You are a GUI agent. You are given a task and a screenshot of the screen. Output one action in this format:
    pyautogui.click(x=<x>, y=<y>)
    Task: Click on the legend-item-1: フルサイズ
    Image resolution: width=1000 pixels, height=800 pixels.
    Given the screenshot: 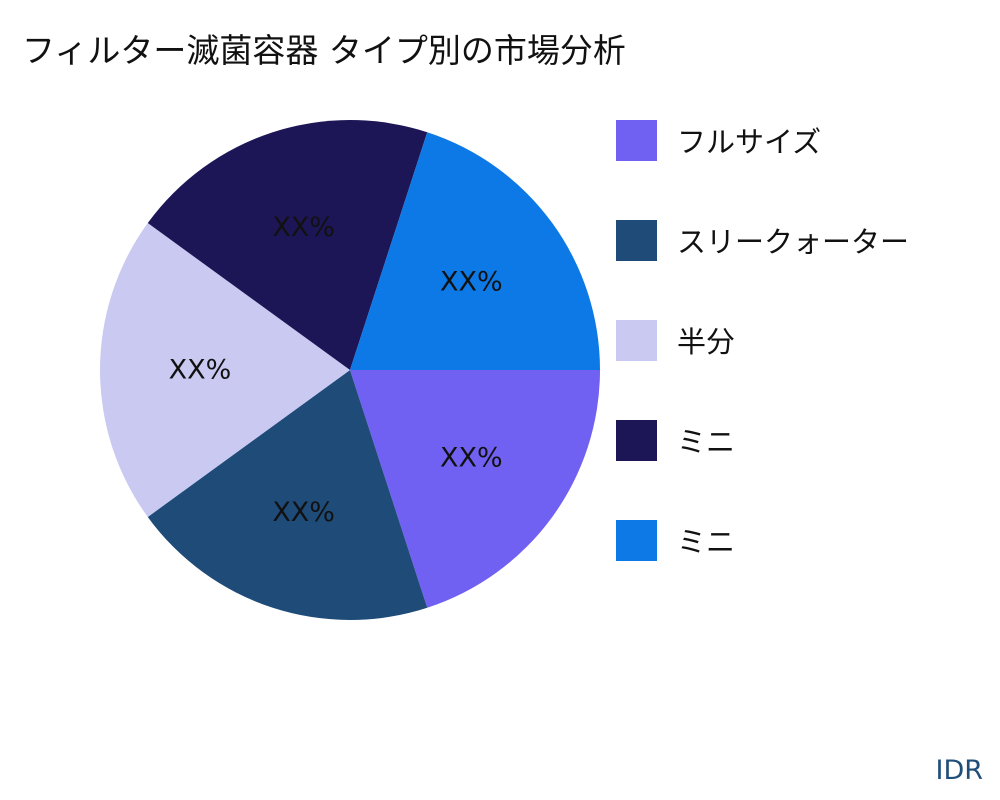 What is the action you would take?
    pyautogui.click(x=762, y=140)
    